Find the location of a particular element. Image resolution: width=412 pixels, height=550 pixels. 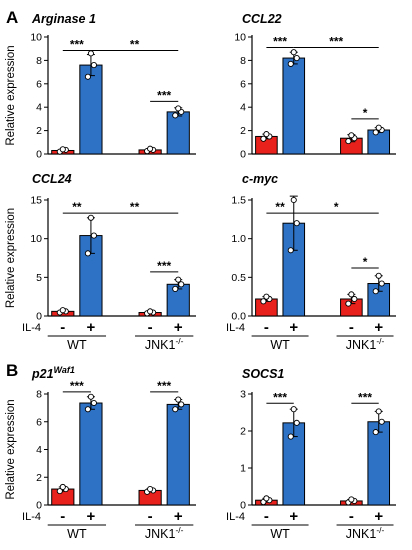

y-tick-label: 15 is located at coordinates (36, 201).